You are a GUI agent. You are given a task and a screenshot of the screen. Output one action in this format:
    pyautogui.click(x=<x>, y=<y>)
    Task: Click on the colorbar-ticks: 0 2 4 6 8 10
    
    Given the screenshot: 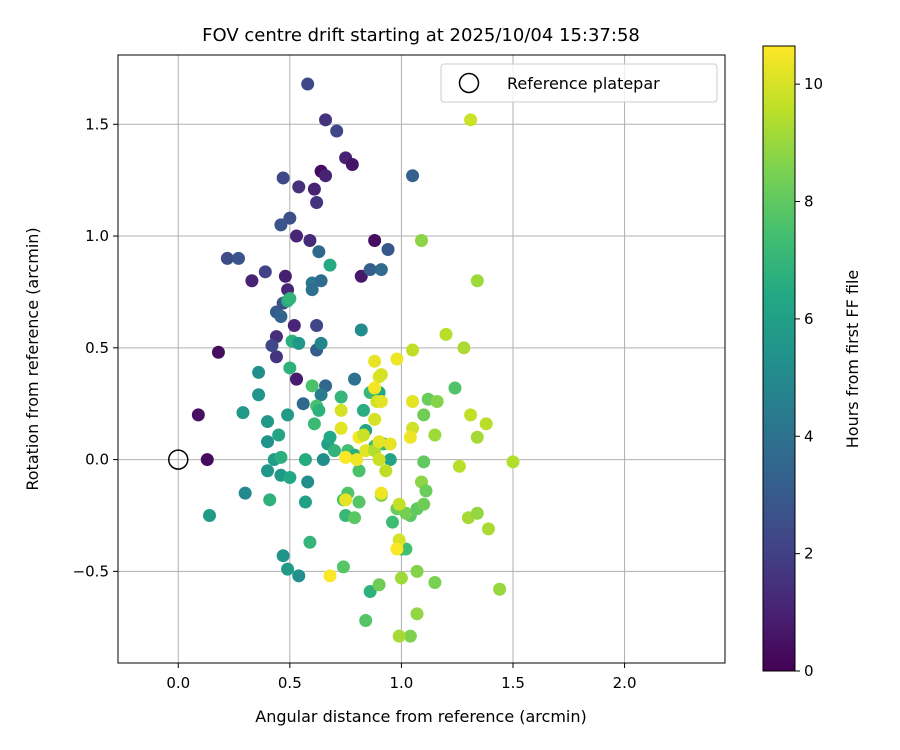 What is the action you would take?
    pyautogui.click(x=809, y=377)
    